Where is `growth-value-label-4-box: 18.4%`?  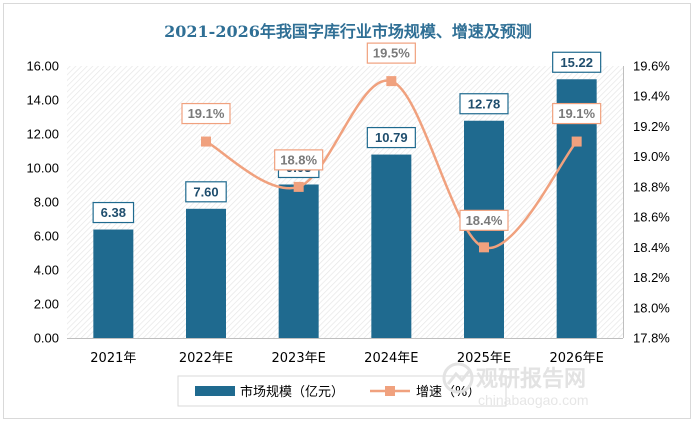 growth-value-label-4-box: 18.4% is located at coordinates (484, 220).